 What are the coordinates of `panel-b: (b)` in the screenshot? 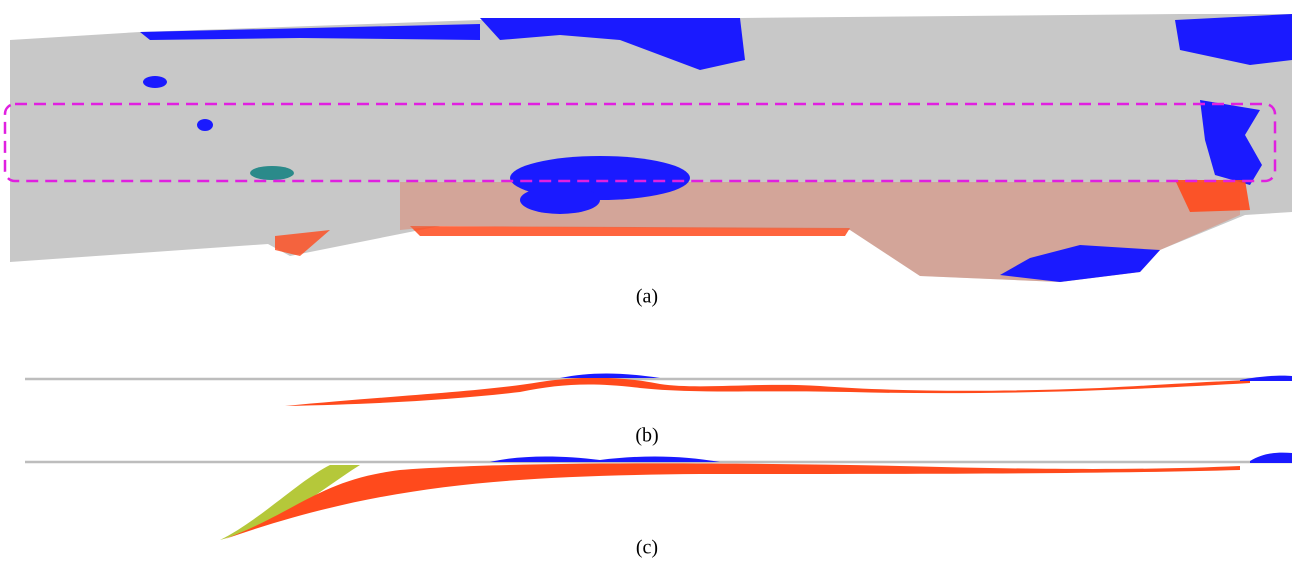 It's located at (658, 410).